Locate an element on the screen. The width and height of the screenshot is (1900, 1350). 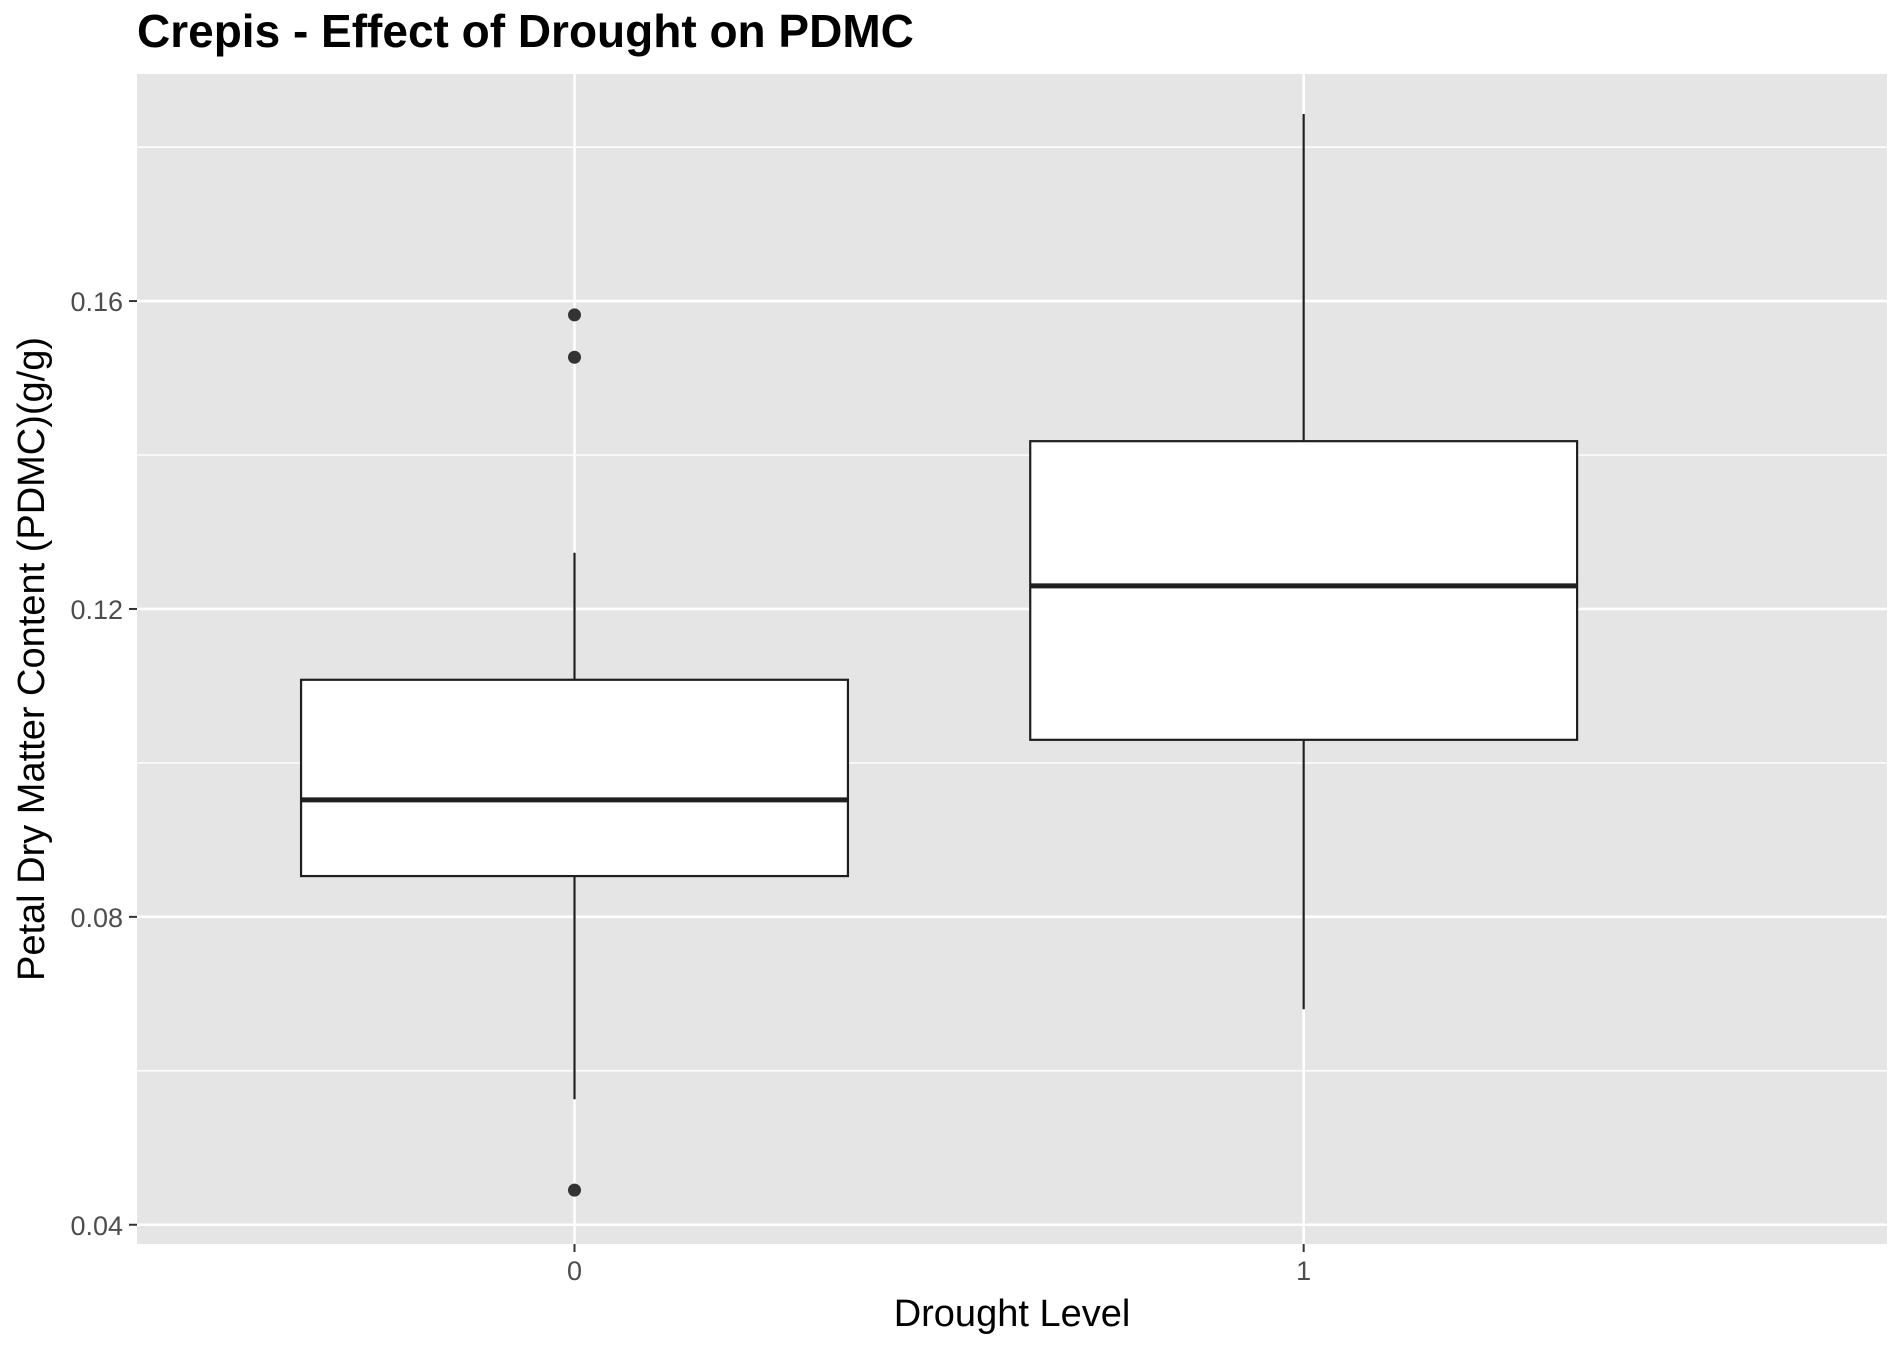
x-axis-title: Drought Level is located at coordinates (1012, 1314).